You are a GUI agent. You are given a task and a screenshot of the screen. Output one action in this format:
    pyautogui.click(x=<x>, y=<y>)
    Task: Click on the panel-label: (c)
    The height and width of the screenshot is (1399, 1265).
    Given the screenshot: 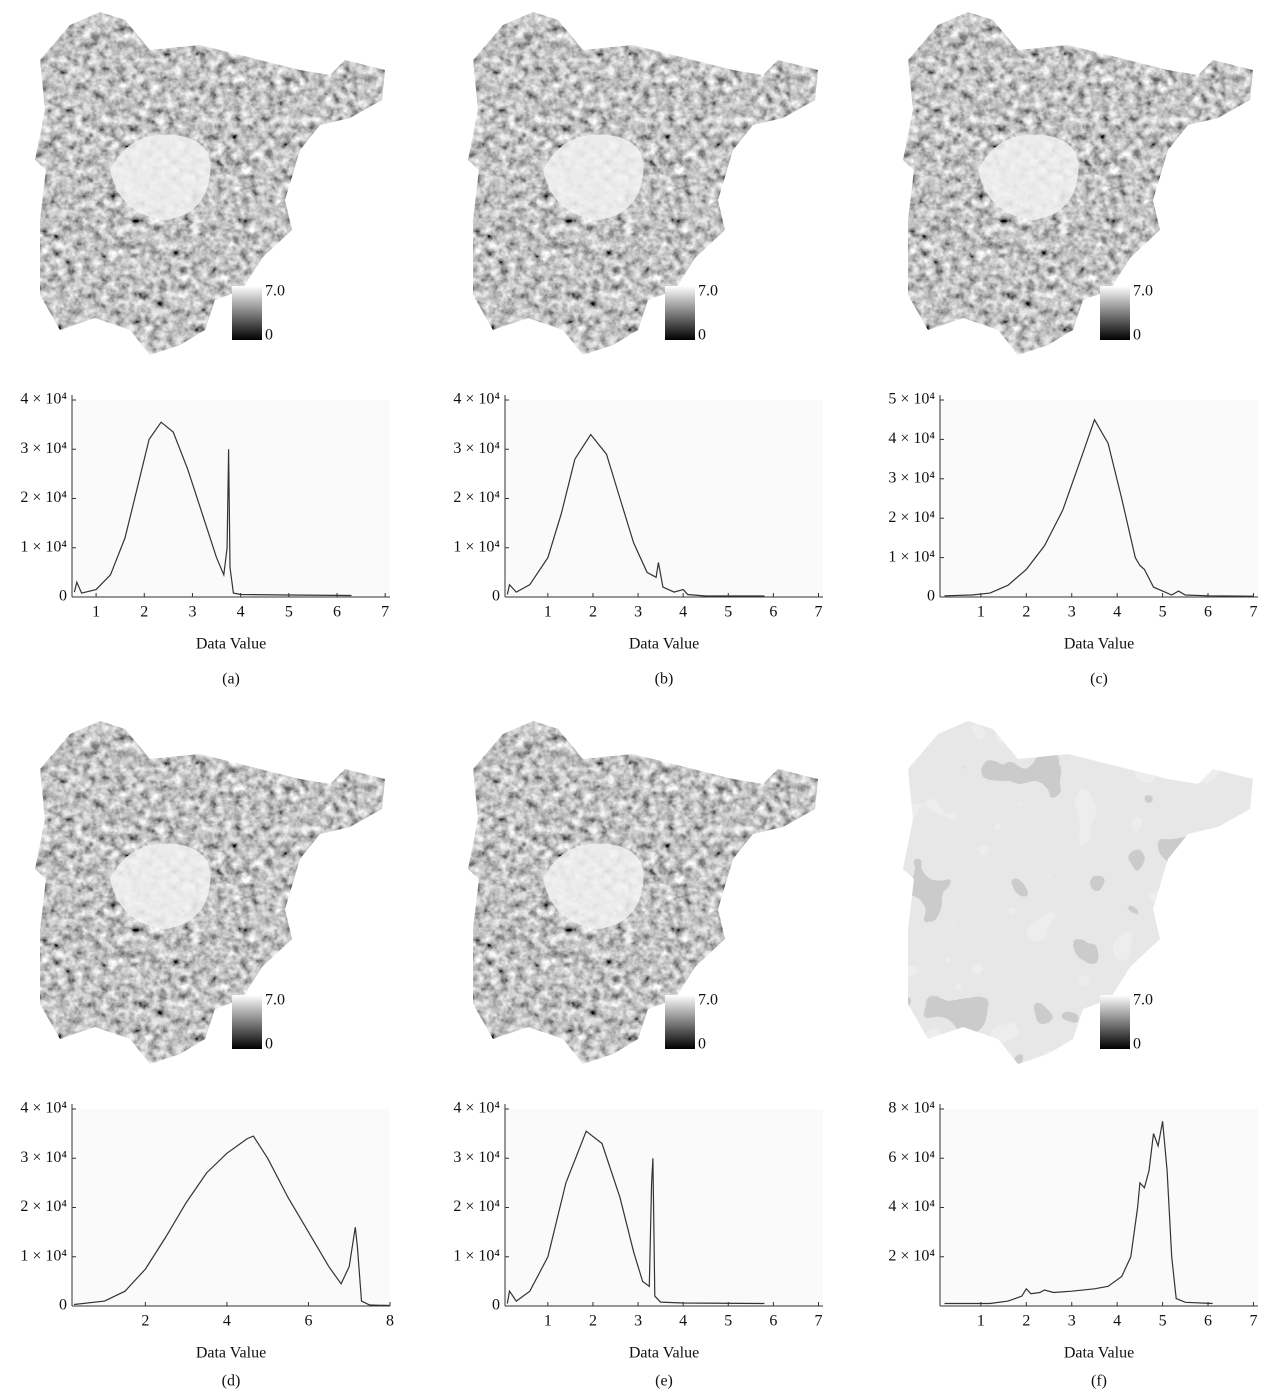 What is the action you would take?
    pyautogui.click(x=1099, y=679)
    